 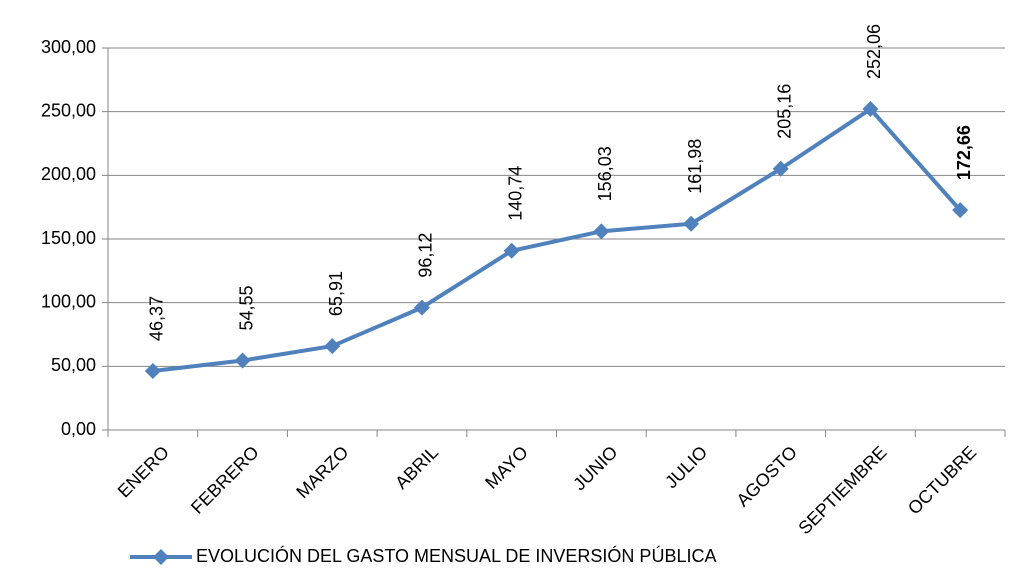 I want to click on data-label: 96,12, so click(x=426, y=255).